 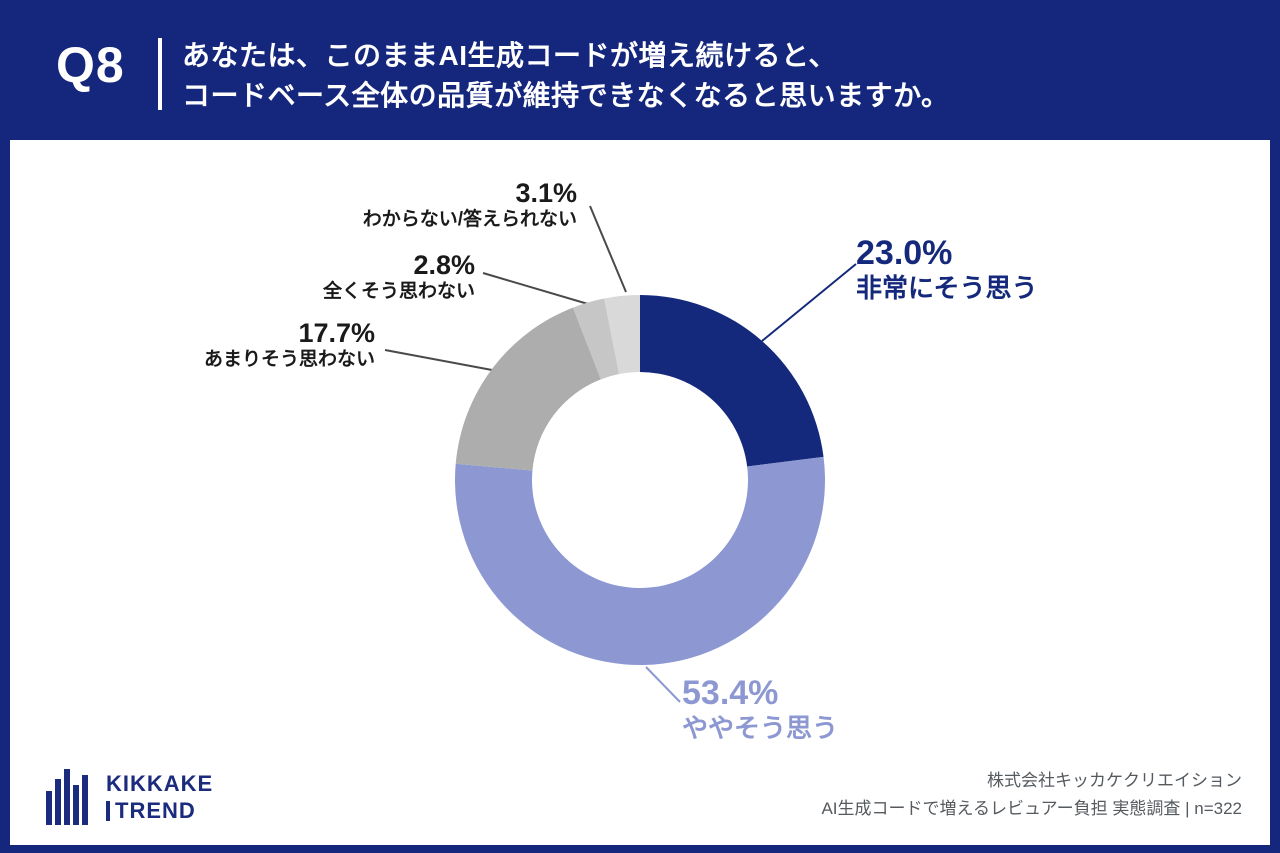 What do you see at coordinates (160, 74) in the screenshot?
I see `header-divider` at bounding box center [160, 74].